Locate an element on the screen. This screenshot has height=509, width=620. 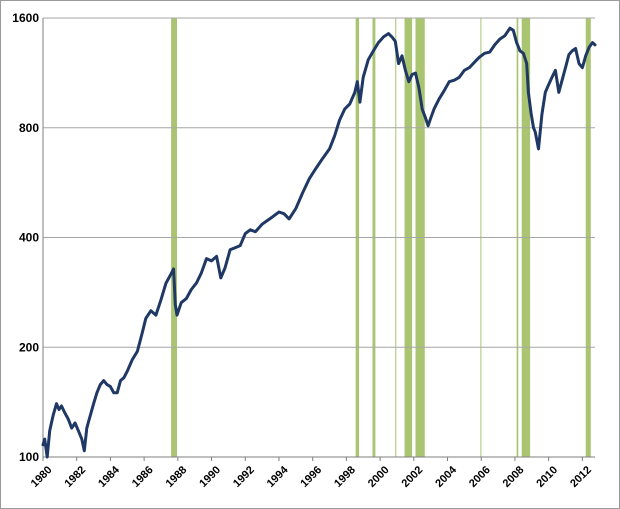
x-tick-label-1984: 1984 is located at coordinates (109, 476).